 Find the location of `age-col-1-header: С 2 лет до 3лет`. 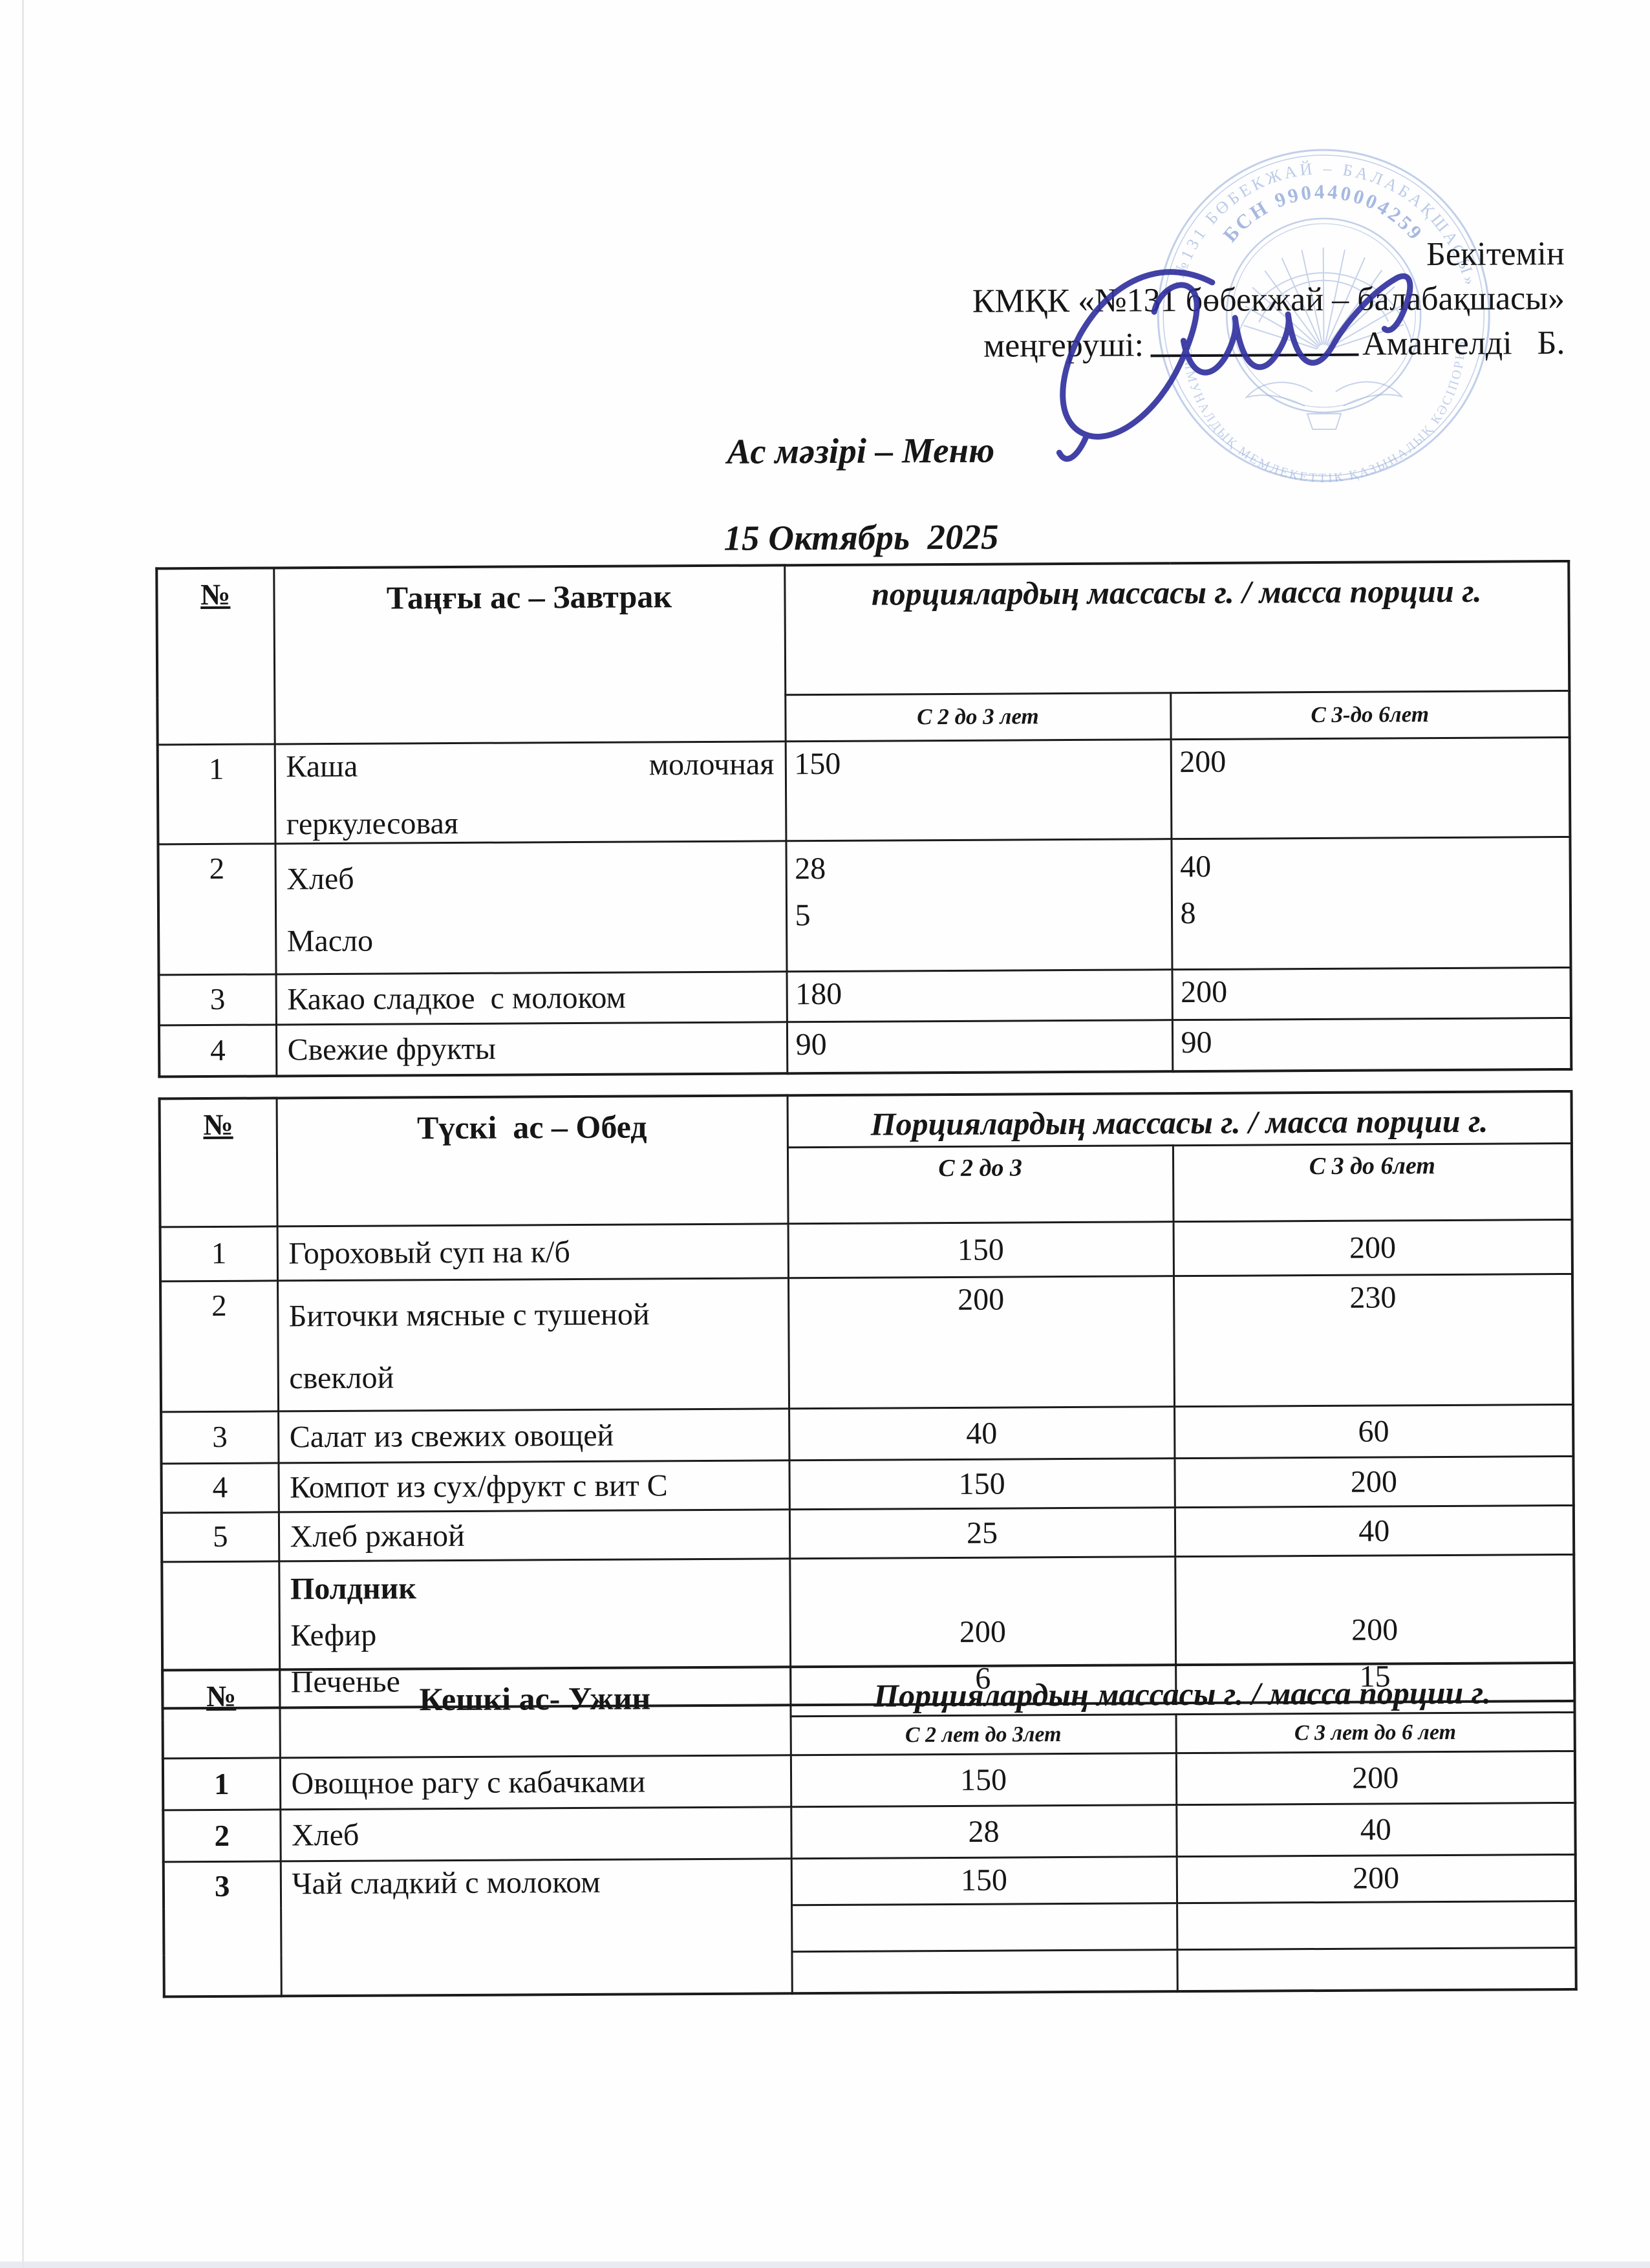

age-col-1-header: С 2 лет до 3лет is located at coordinates (983, 1734).